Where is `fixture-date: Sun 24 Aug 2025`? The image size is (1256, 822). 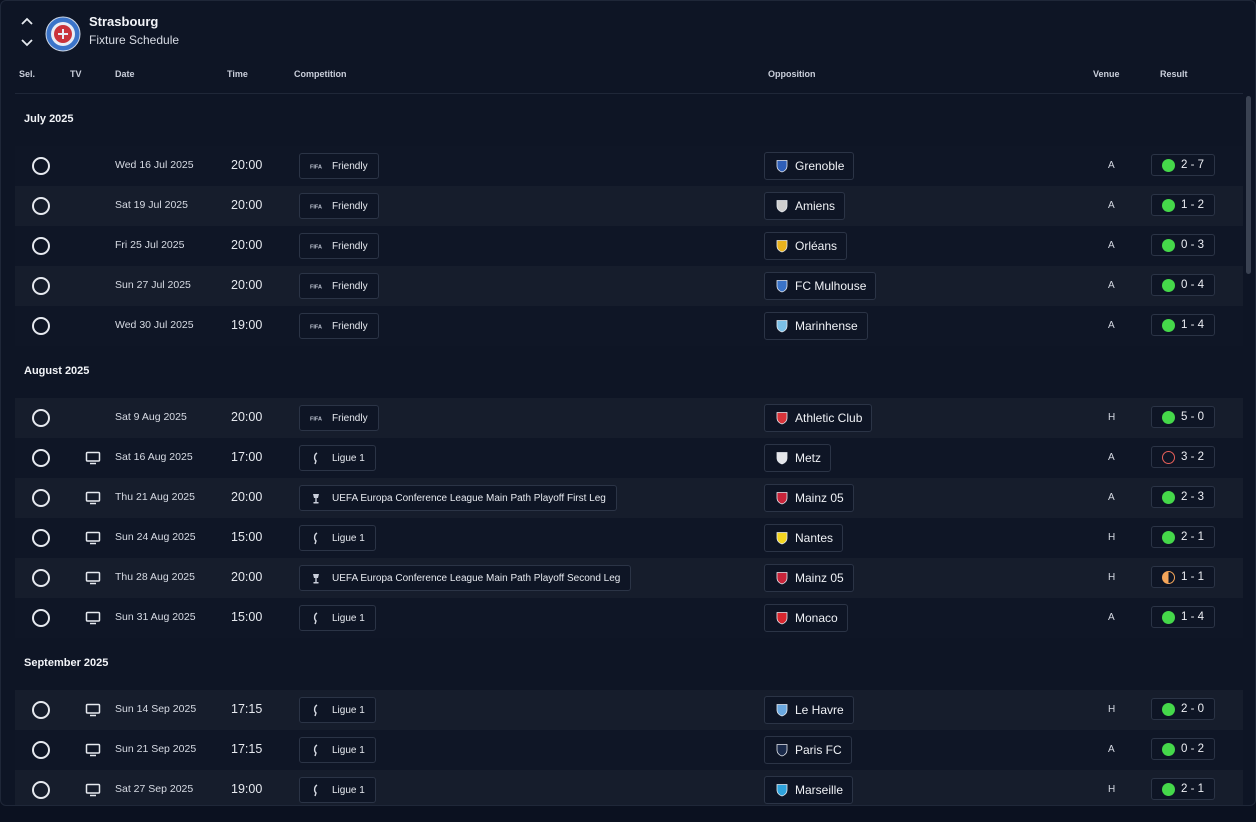 fixture-date: Sun 24 Aug 2025 is located at coordinates (155, 537).